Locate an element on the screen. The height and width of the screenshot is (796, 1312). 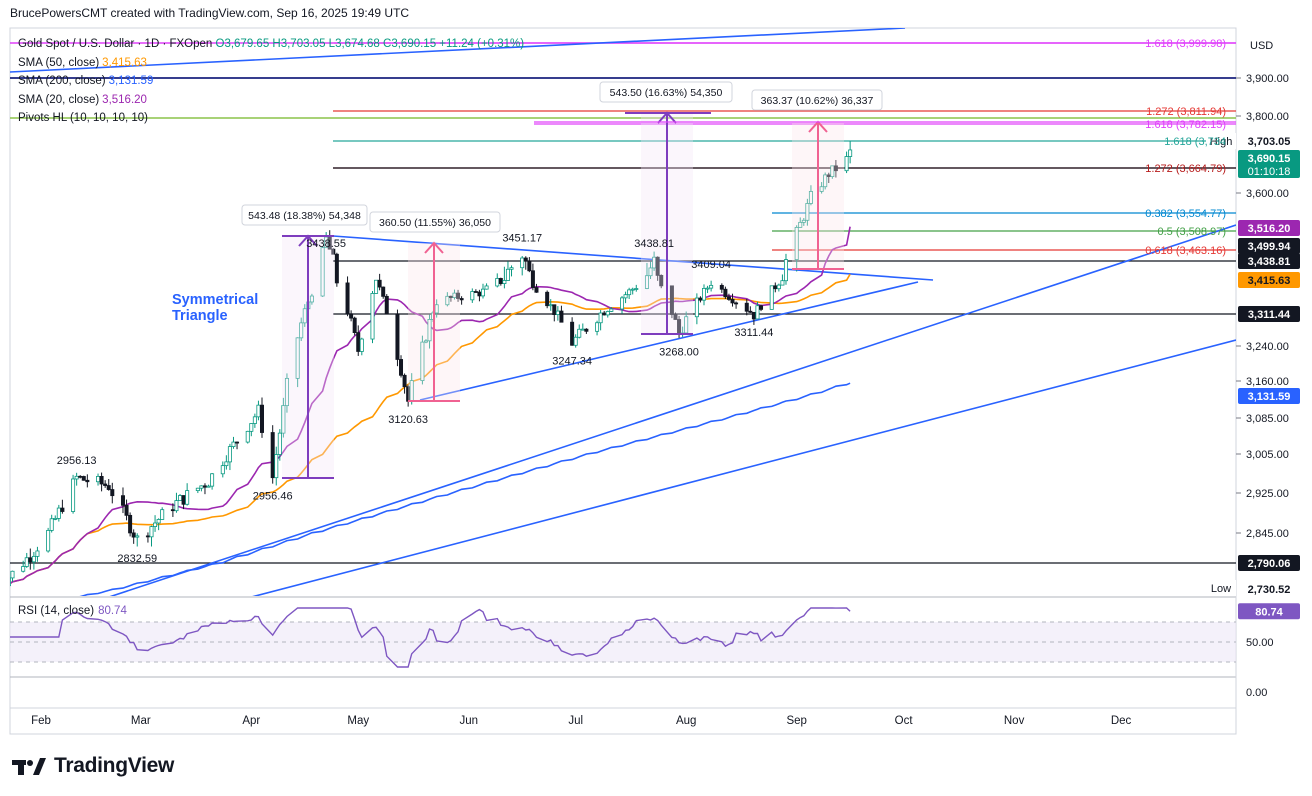
fib-level-label: 1.618 (3,734 is located at coordinates (1195, 142).